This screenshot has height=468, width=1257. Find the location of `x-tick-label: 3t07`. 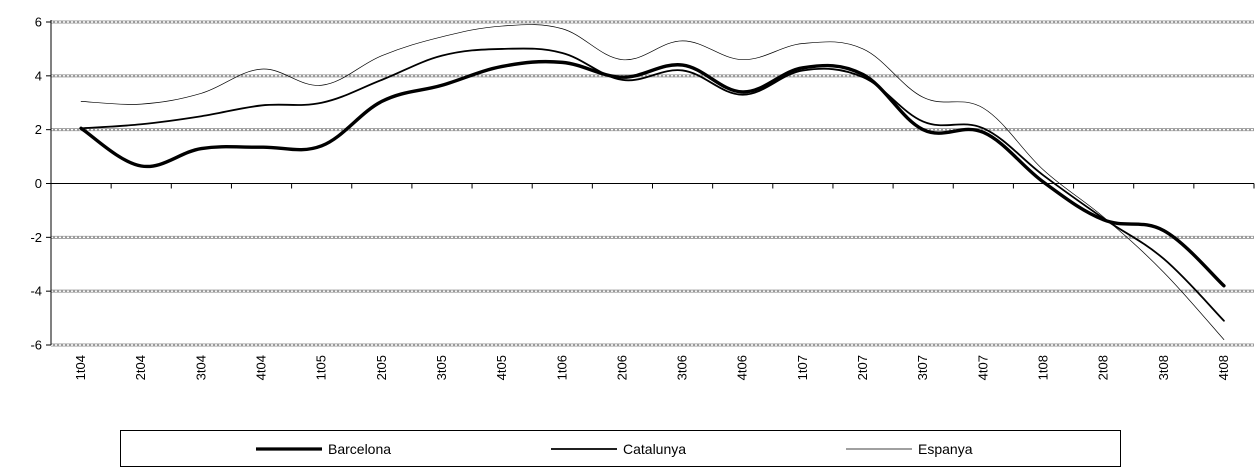

x-tick-label: 3t07 is located at coordinates (922, 367).